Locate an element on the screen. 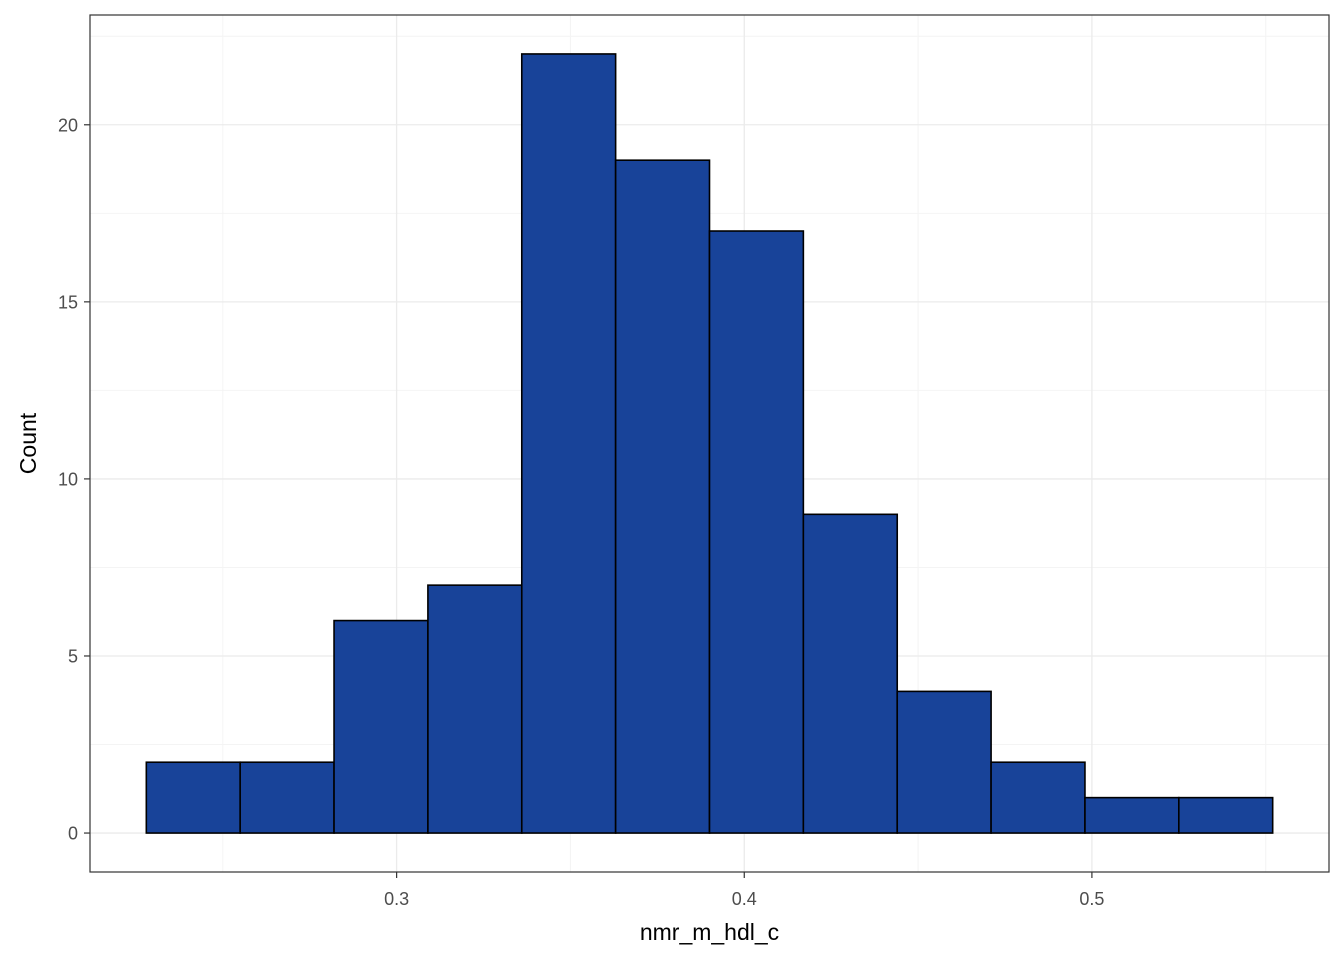  x-tick-label: 0.3 is located at coordinates (396, 899).